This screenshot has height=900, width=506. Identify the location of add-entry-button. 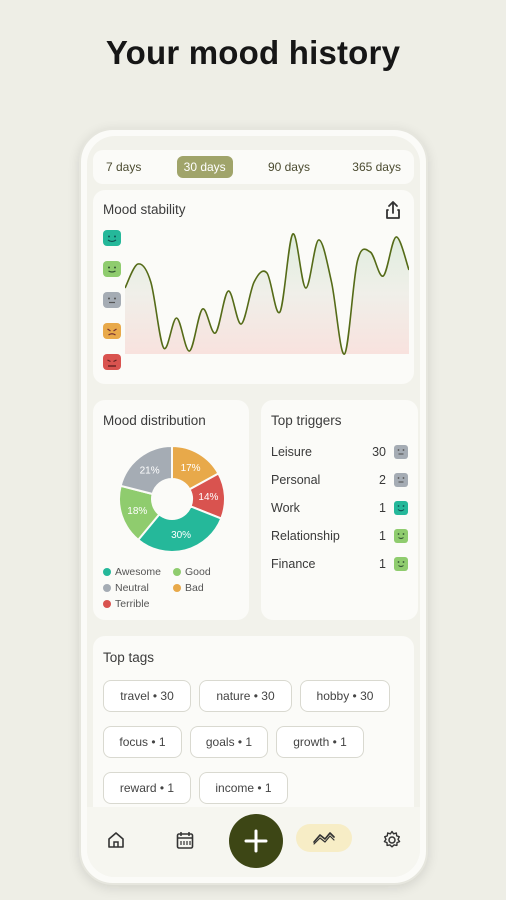
(256, 841).